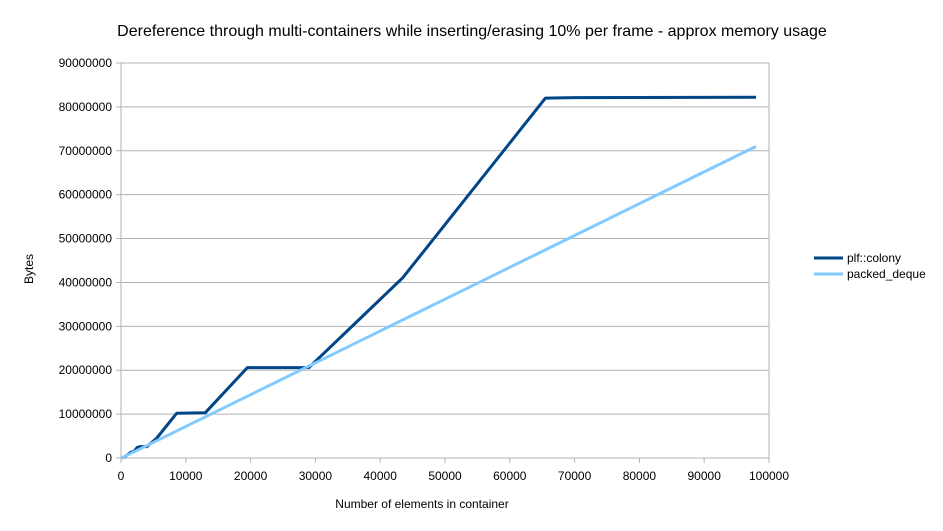 This screenshot has width=943, height=531. What do you see at coordinates (86, 414) in the screenshot?
I see `y-tick-label: 10000000` at bounding box center [86, 414].